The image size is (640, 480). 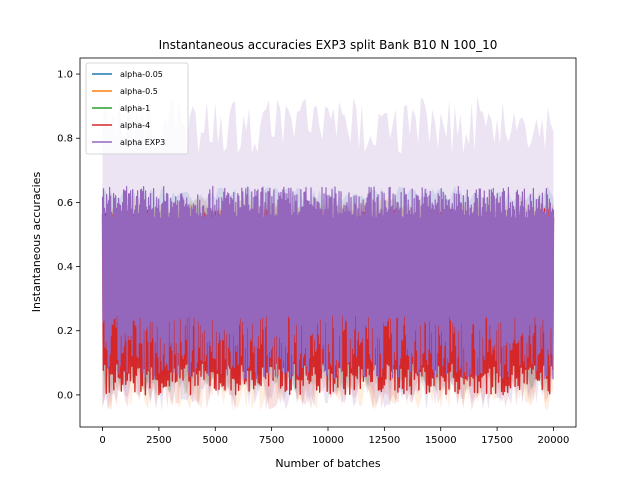 What do you see at coordinates (384, 440) in the screenshot?
I see `x-tick-label: 12500` at bounding box center [384, 440].